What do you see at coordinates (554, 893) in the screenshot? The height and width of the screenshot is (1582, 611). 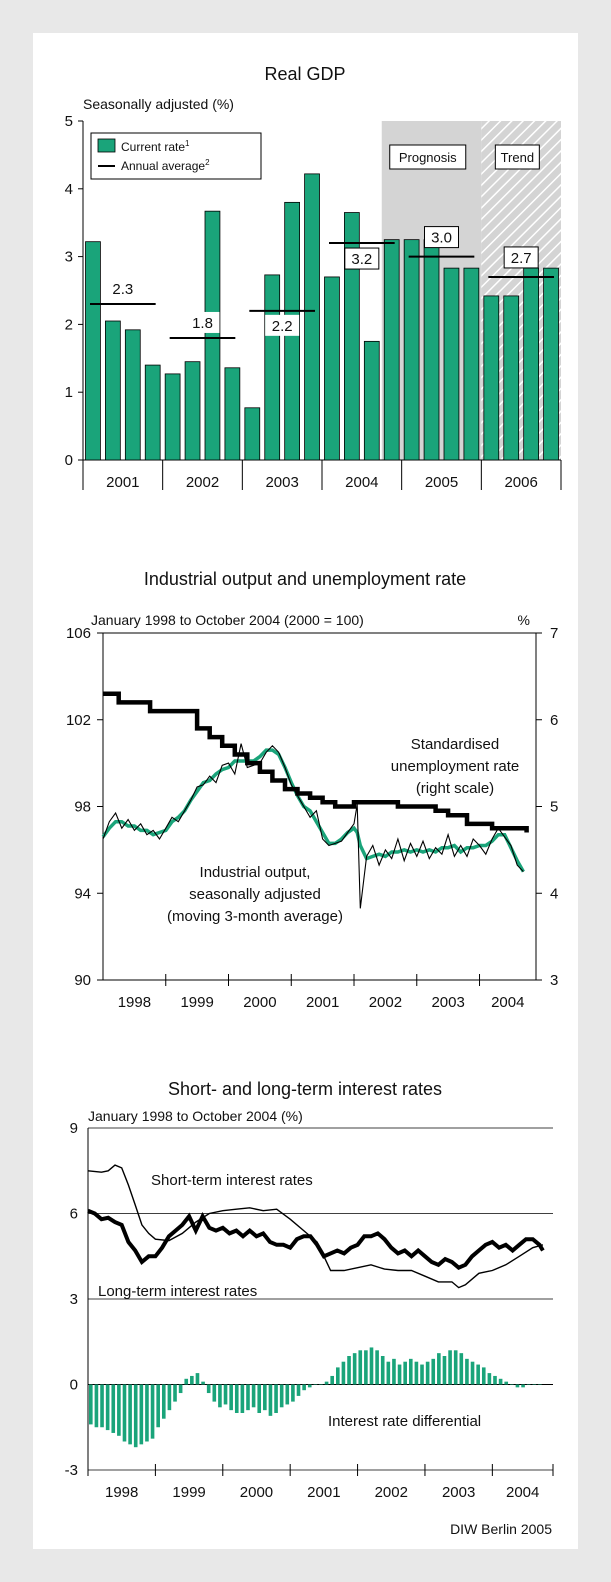 I see `right-y-tick-label: 4` at bounding box center [554, 893].